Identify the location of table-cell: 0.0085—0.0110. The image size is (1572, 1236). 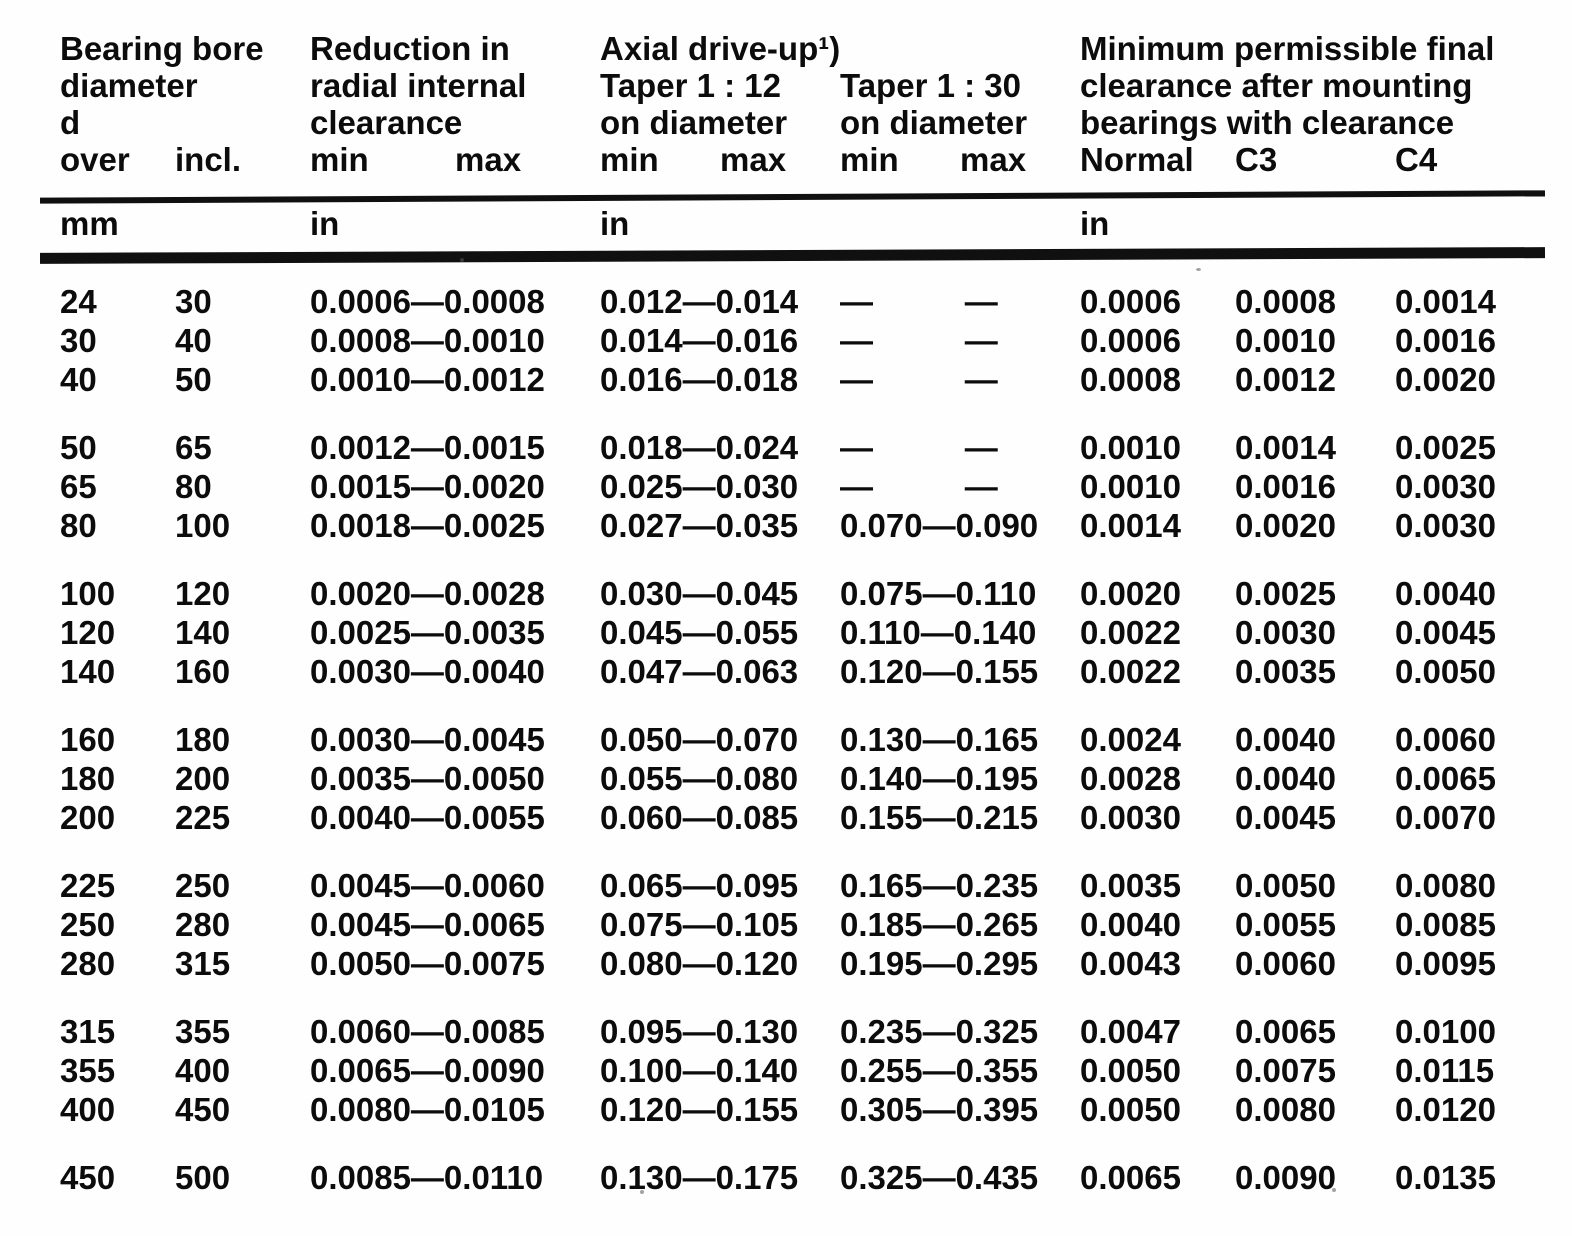
(427, 1177).